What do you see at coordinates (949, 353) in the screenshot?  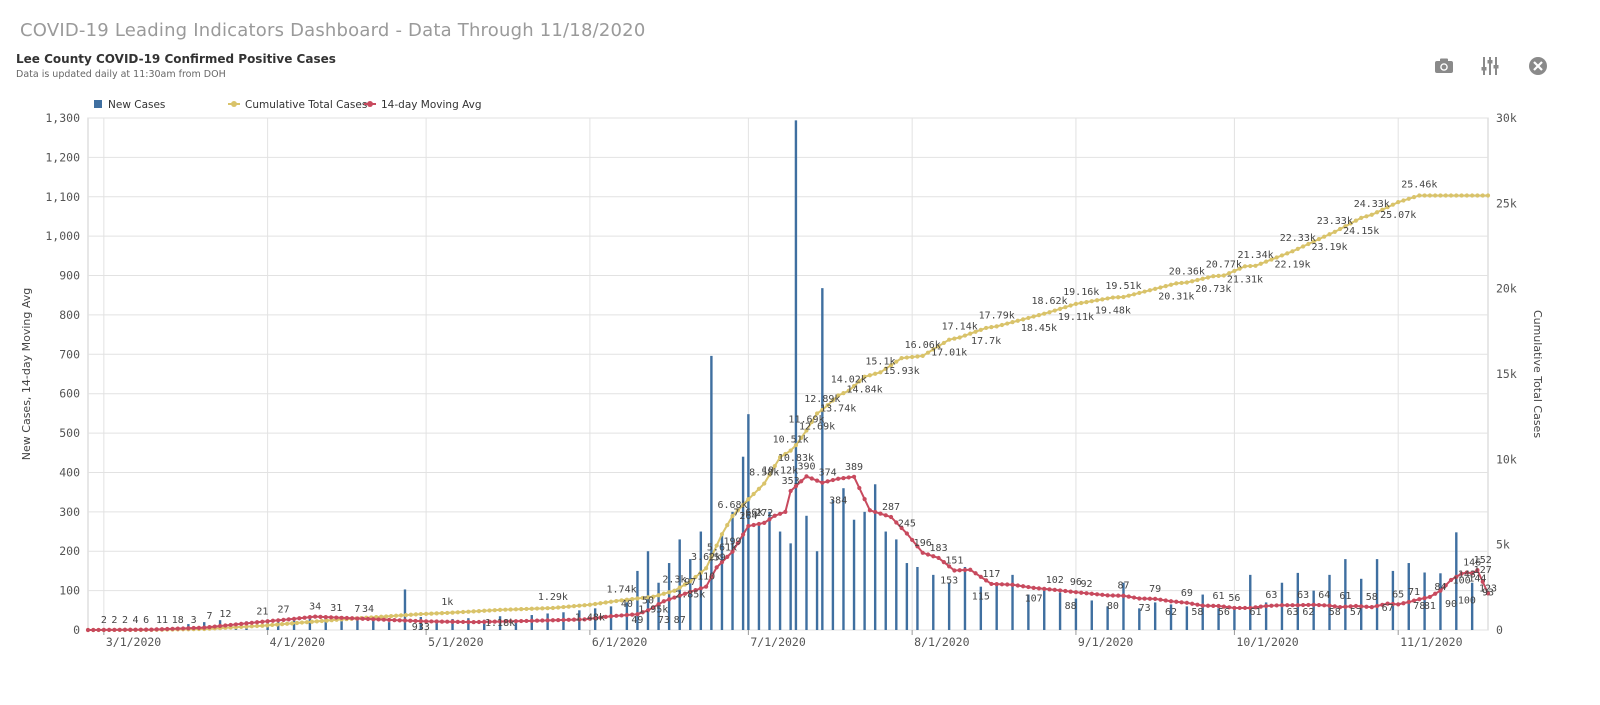 I see `cumulative-data-label: 17.01k` at bounding box center [949, 353].